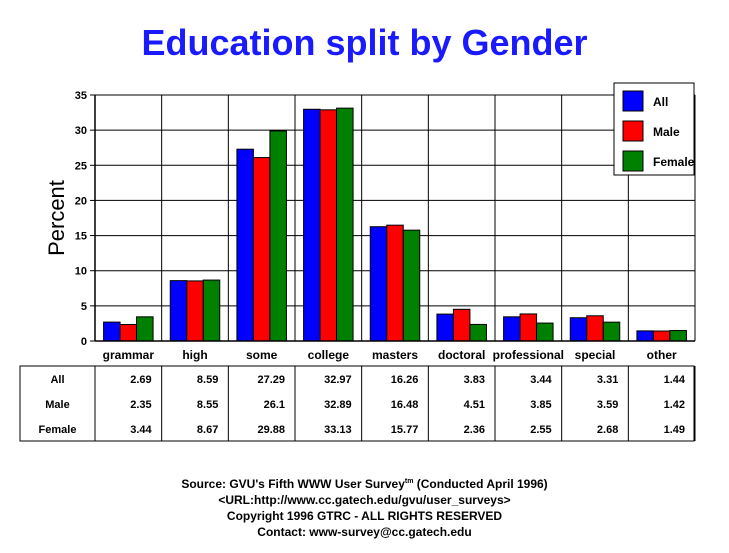 The height and width of the screenshot is (553, 729). Describe the element at coordinates (645, 336) in the screenshot. I see `bar-all-other` at that location.